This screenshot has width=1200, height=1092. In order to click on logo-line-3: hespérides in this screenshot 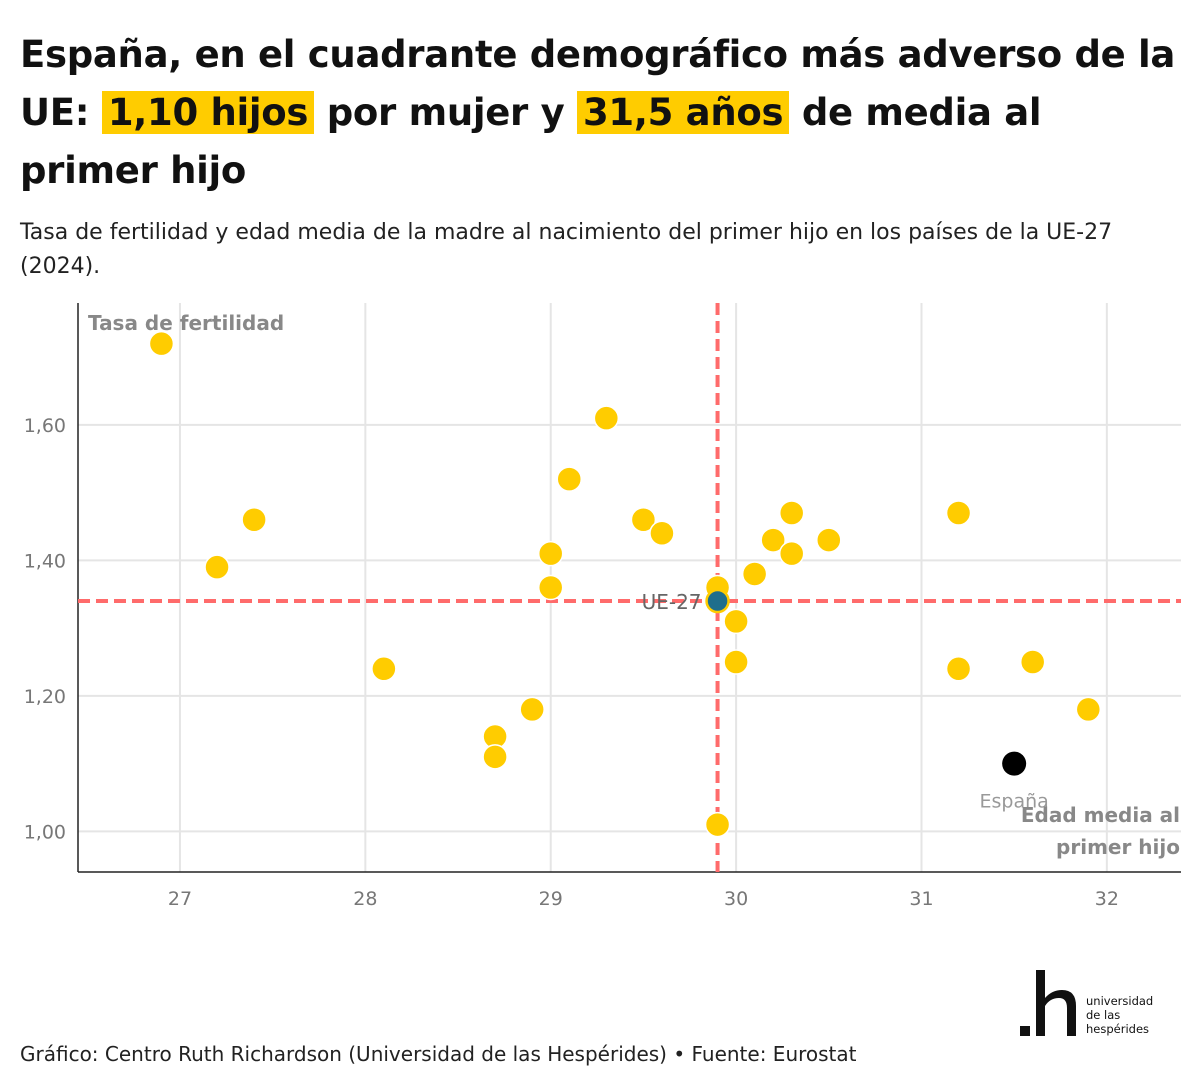, I will do `click(1118, 1029)`.